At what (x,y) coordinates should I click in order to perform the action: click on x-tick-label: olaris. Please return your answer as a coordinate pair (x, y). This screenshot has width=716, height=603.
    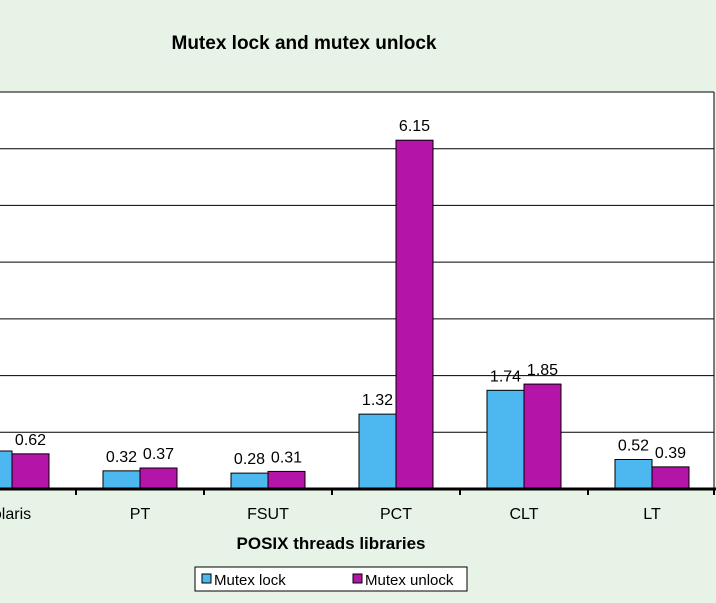
    Looking at the image, I should click on (15, 514).